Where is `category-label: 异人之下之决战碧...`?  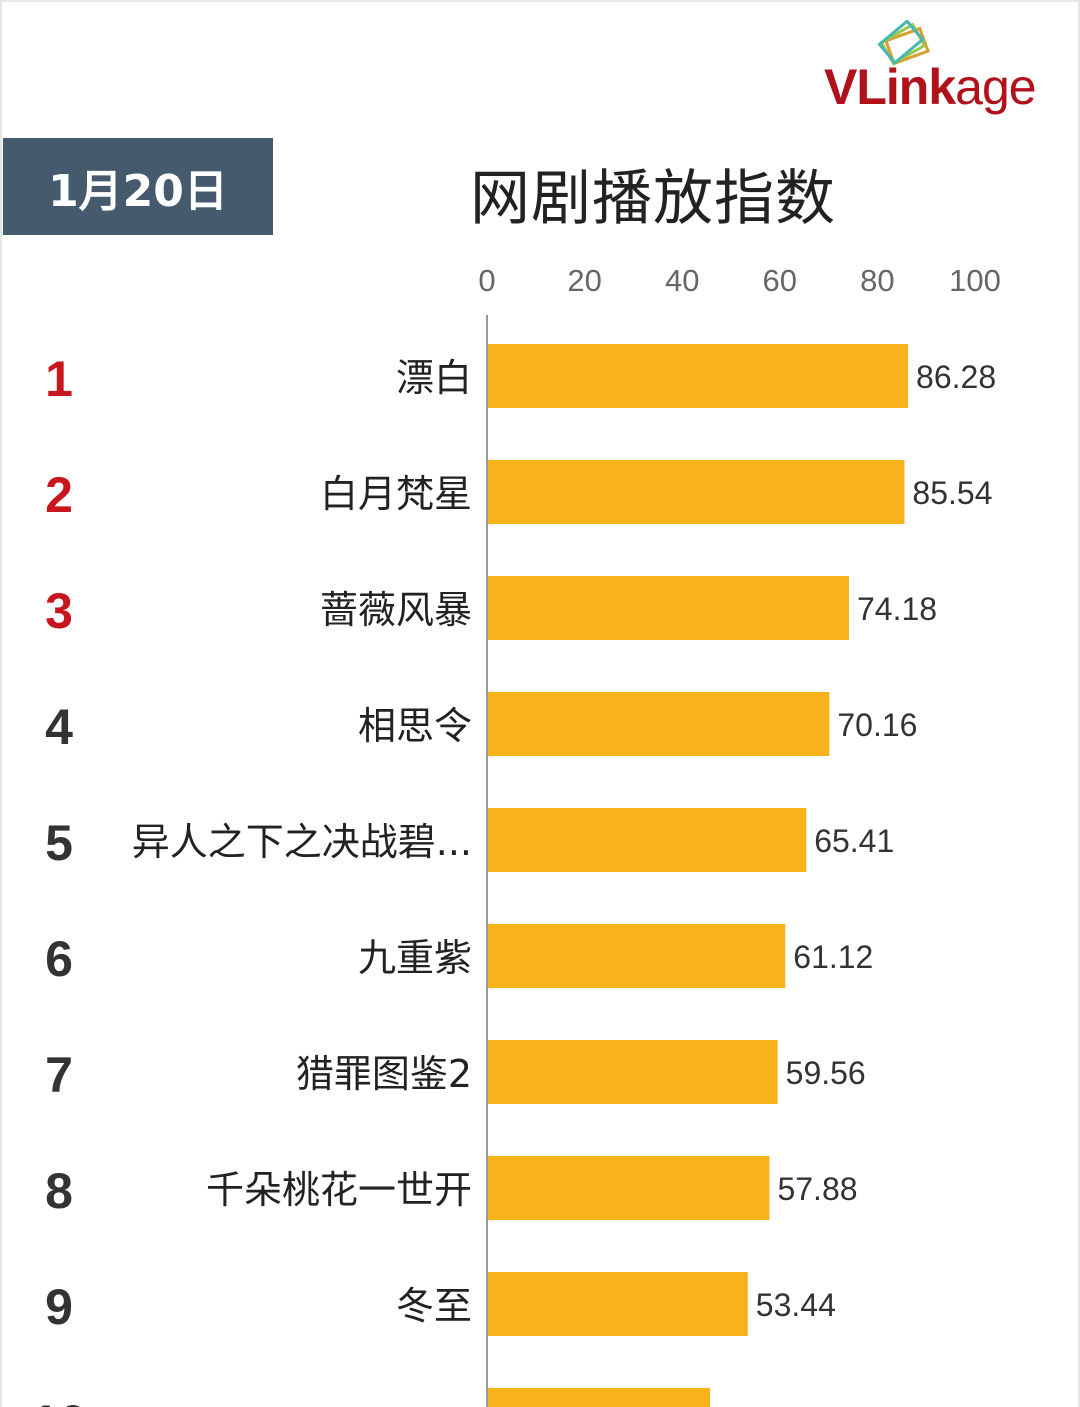 category-label: 异人之下之决战碧... is located at coordinates (302, 842).